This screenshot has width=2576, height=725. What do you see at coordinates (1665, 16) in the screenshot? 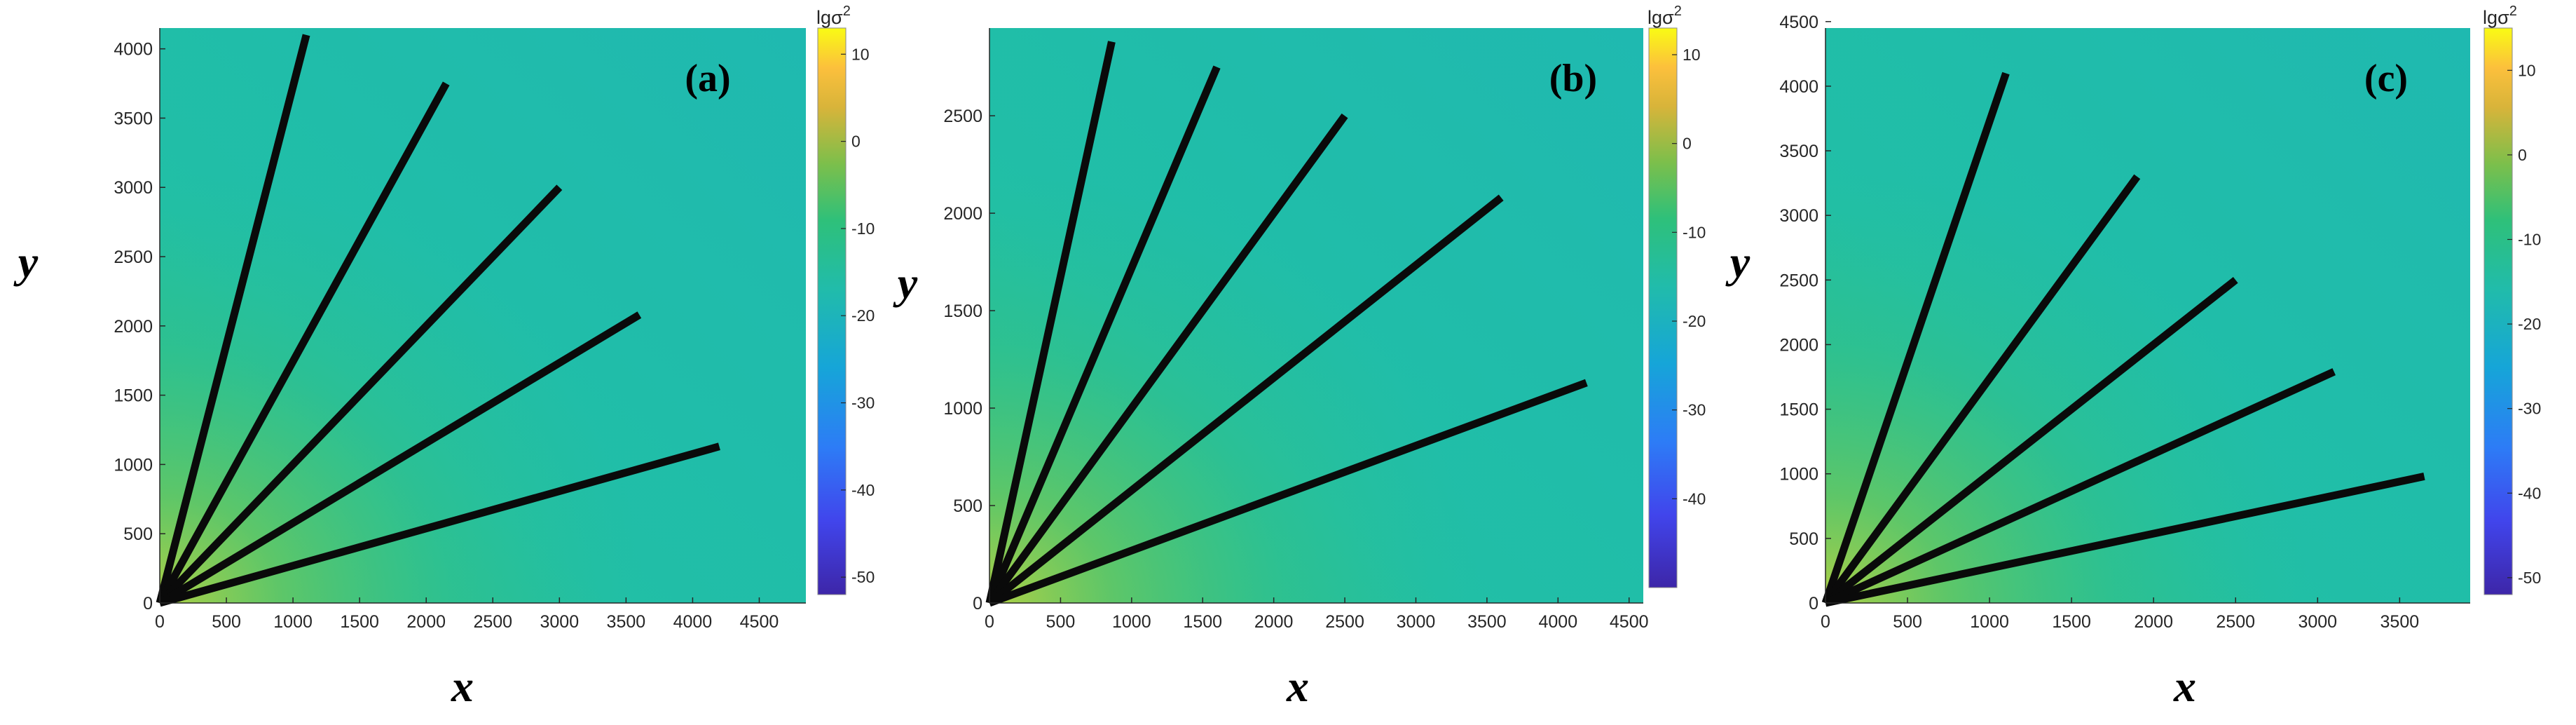
I see `colorbar-title: lgσ2` at bounding box center [1665, 16].